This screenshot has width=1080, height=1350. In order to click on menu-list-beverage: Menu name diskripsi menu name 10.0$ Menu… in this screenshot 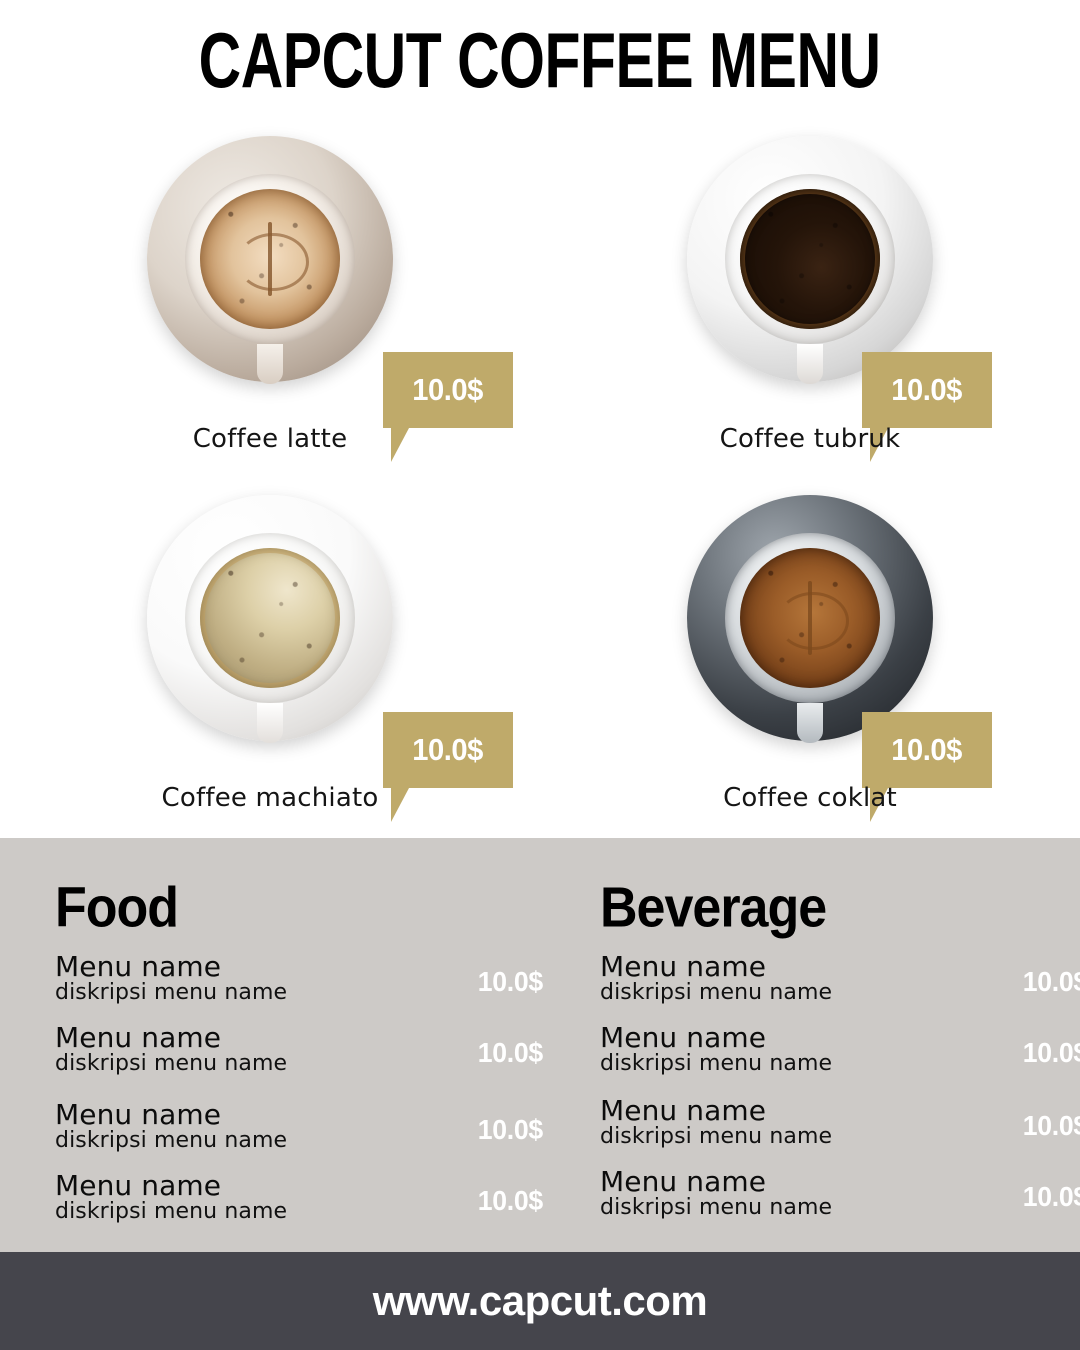, I will do `click(840, 1092)`.